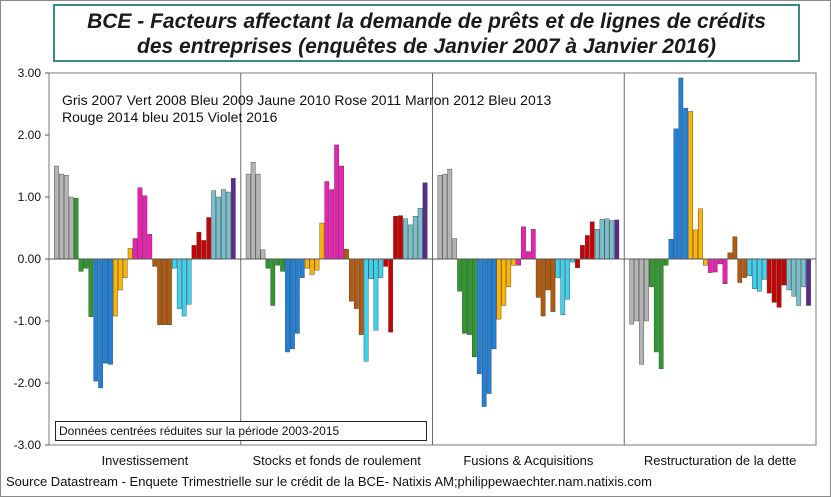  I want to click on y-tick-label: -3.00, so click(28, 445).